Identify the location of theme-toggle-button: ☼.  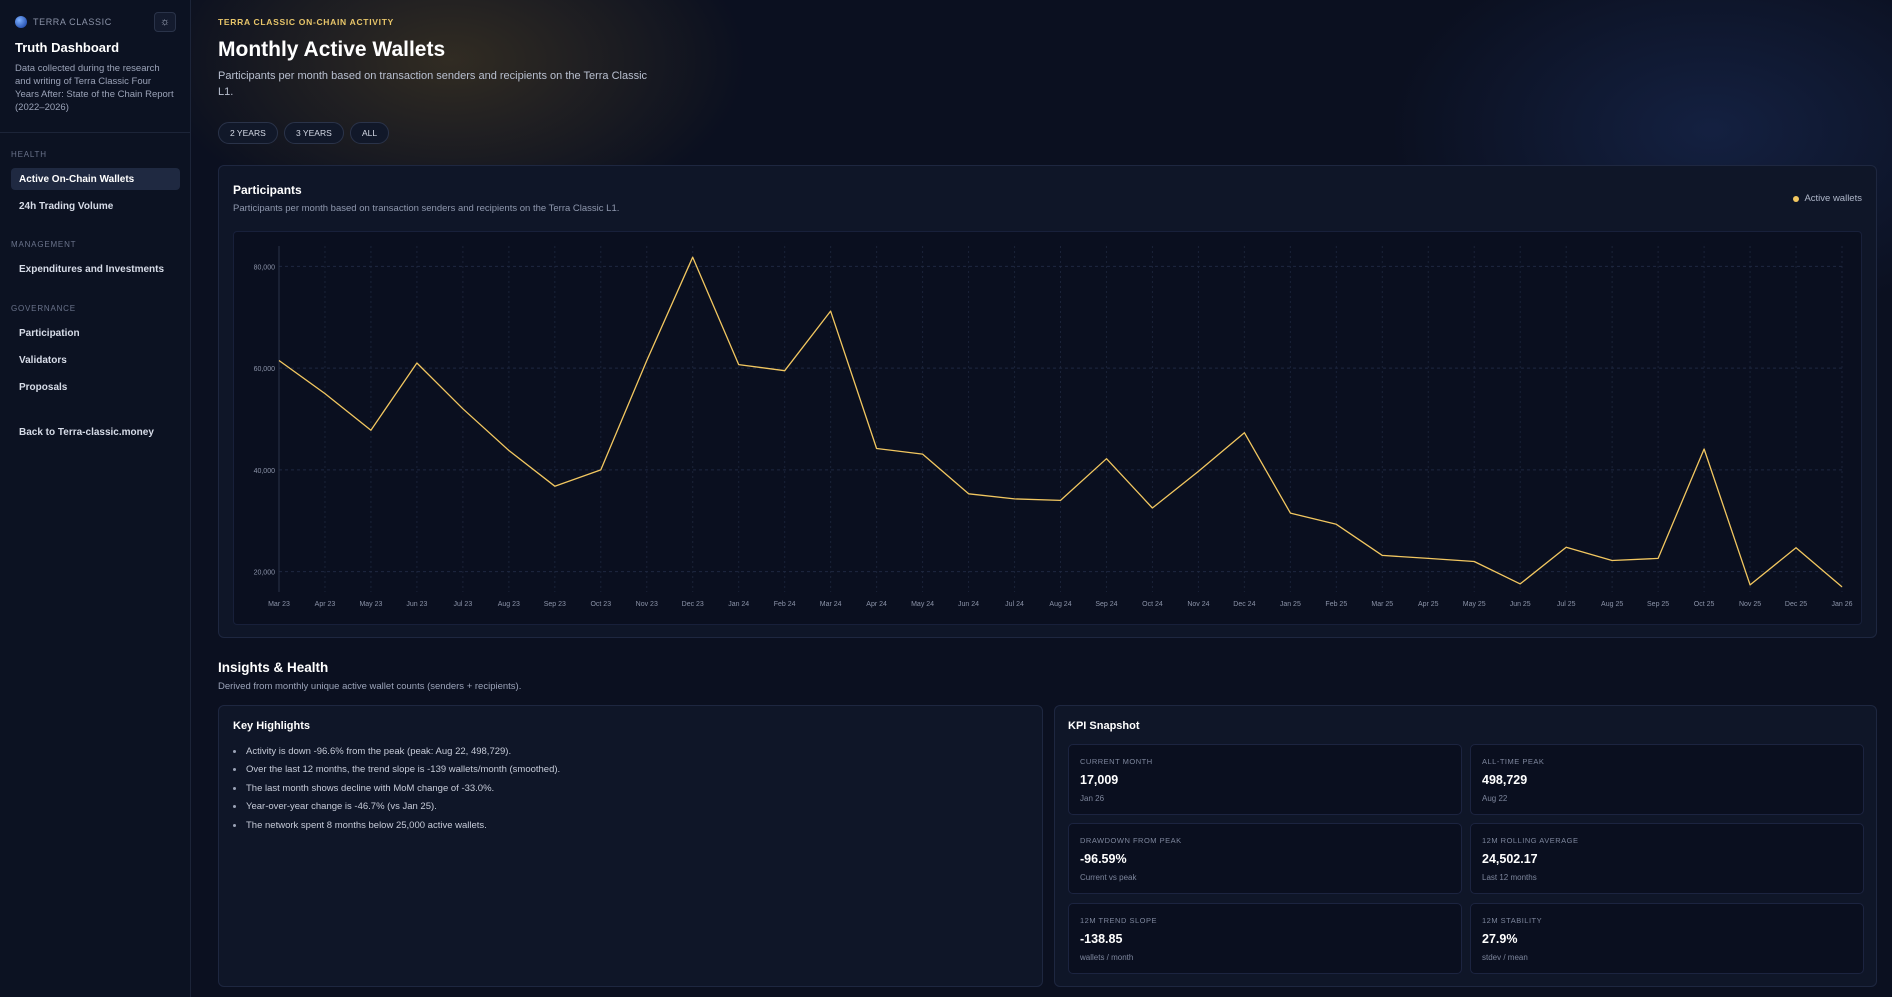
(165, 22).